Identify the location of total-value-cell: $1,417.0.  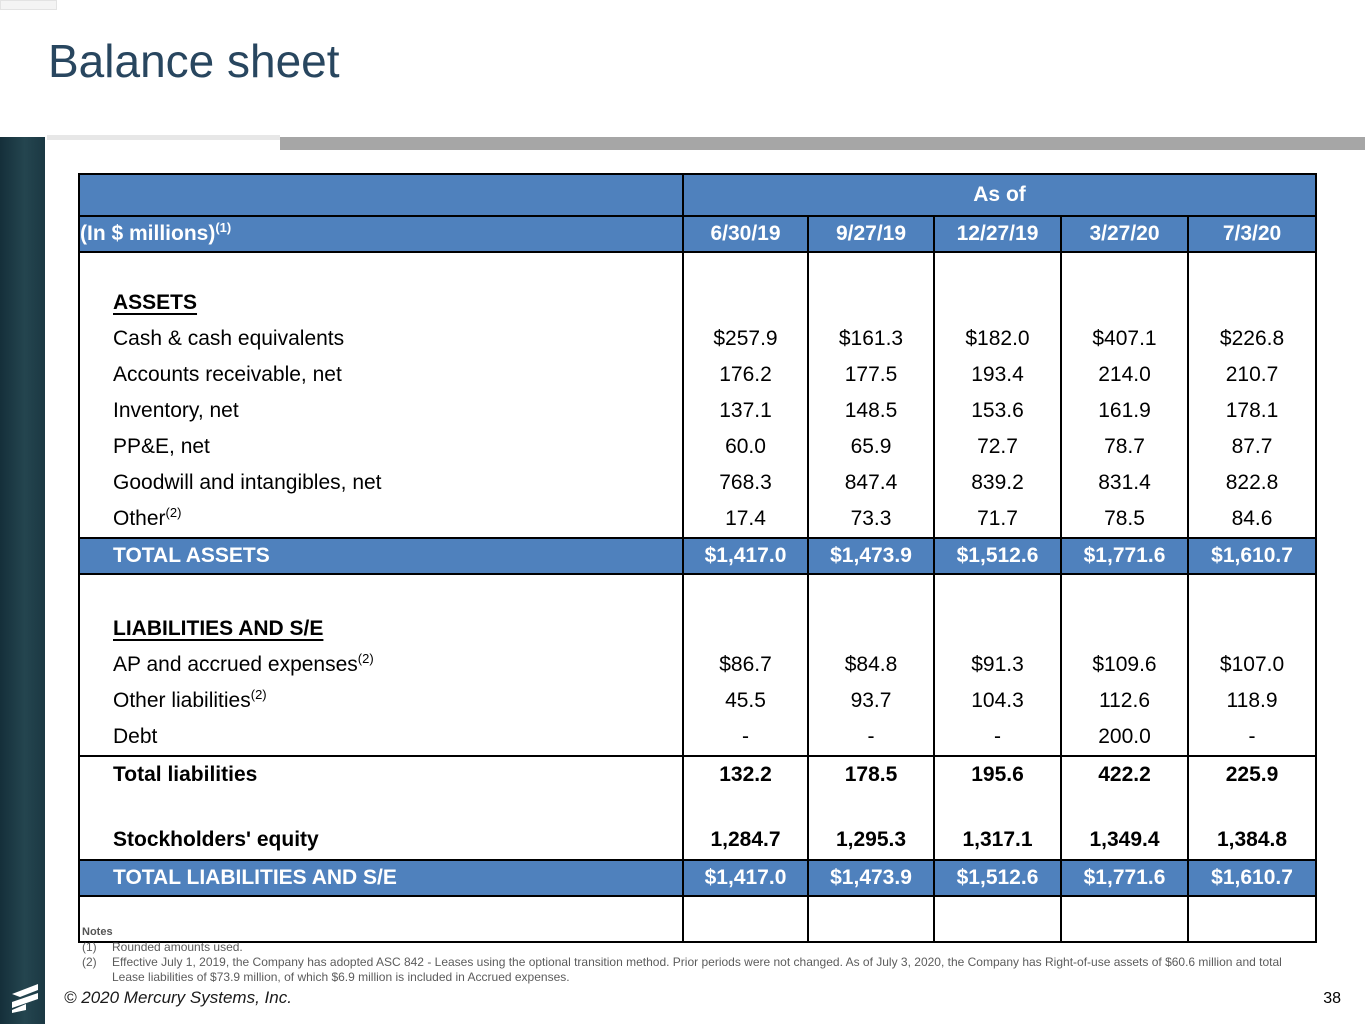
(745, 878).